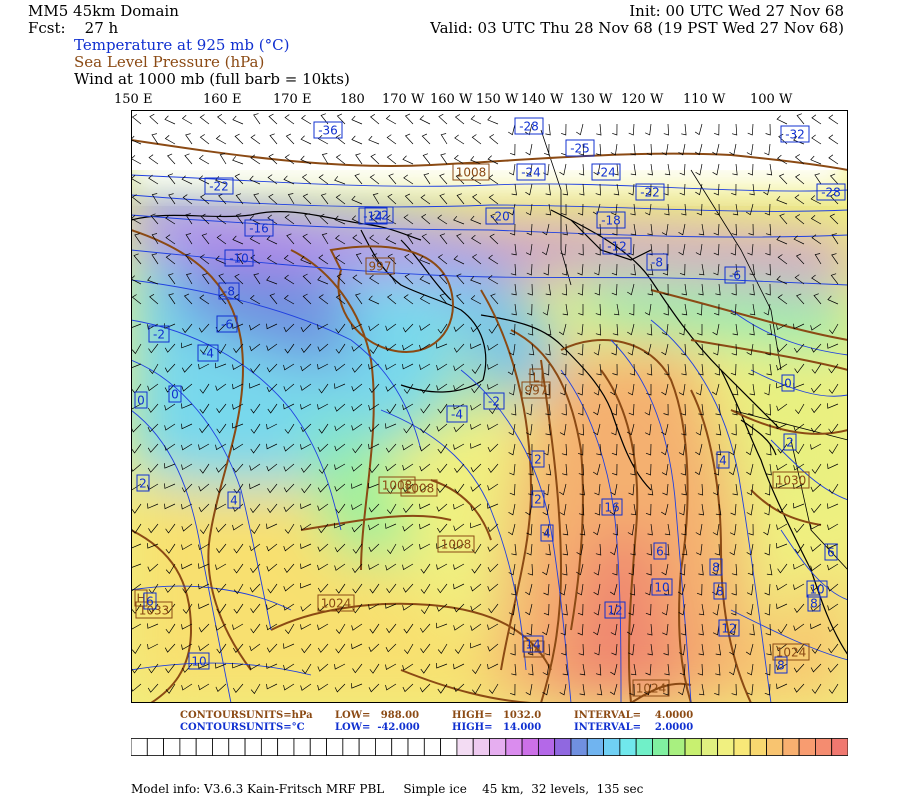  What do you see at coordinates (781, 666) in the screenshot?
I see `temperature-label: 8` at bounding box center [781, 666].